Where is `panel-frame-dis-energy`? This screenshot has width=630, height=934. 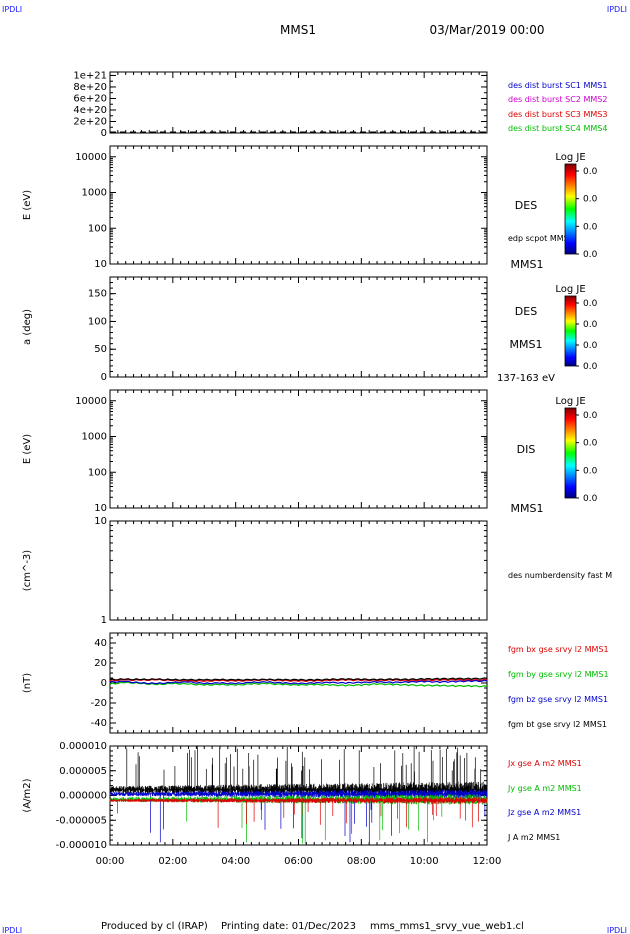 panel-frame-dis-energy is located at coordinates (298, 449).